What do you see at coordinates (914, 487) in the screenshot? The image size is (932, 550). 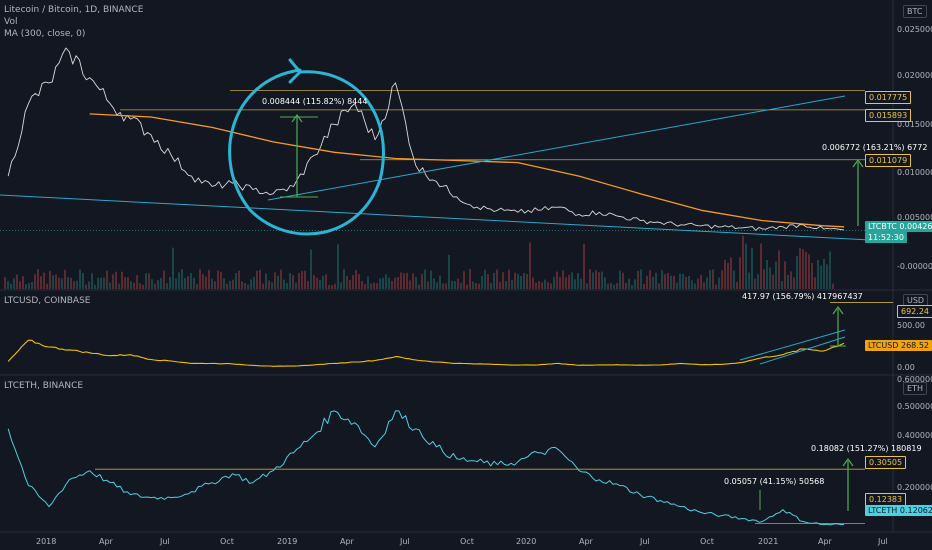 I see `y-tick-label: 0.200000` at bounding box center [914, 487].